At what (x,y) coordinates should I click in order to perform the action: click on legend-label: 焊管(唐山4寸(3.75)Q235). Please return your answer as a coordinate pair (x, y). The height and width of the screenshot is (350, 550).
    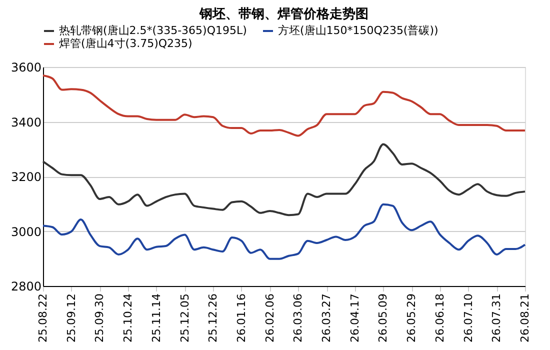
    Looking at the image, I should click on (125, 43).